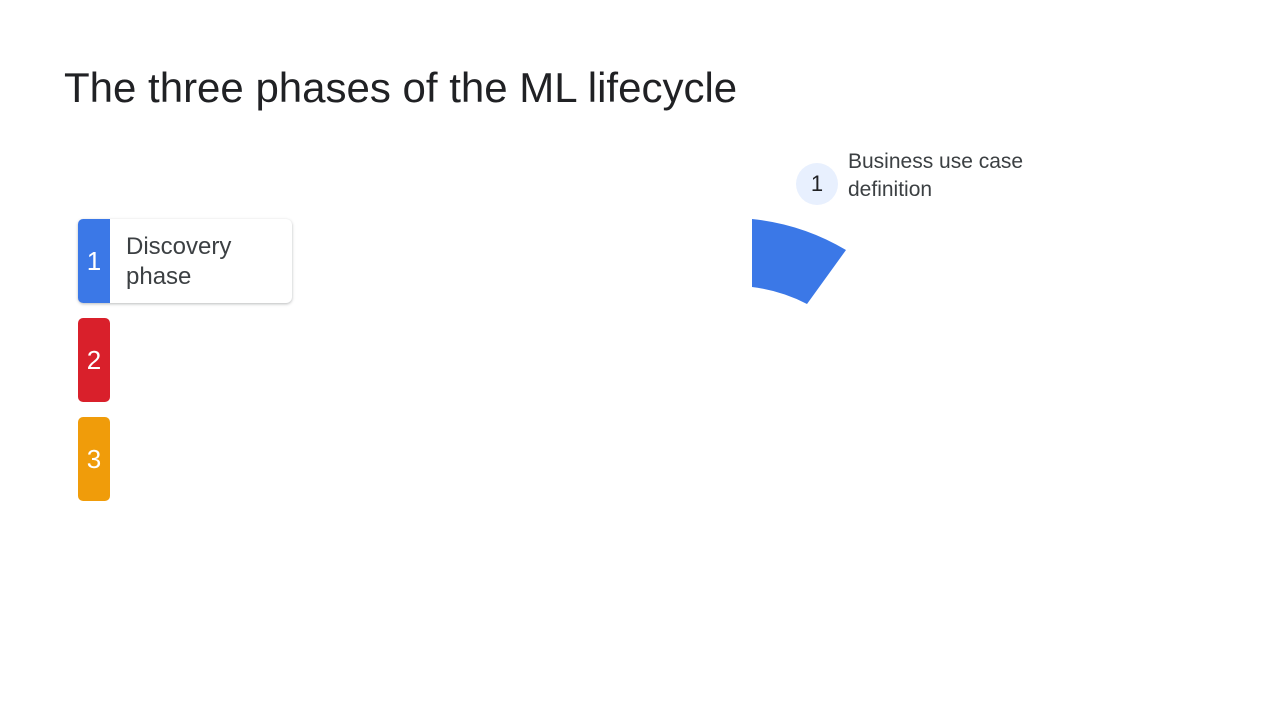 The width and height of the screenshot is (1280, 720). I want to click on wheel-segment-discovery, so click(799, 261).